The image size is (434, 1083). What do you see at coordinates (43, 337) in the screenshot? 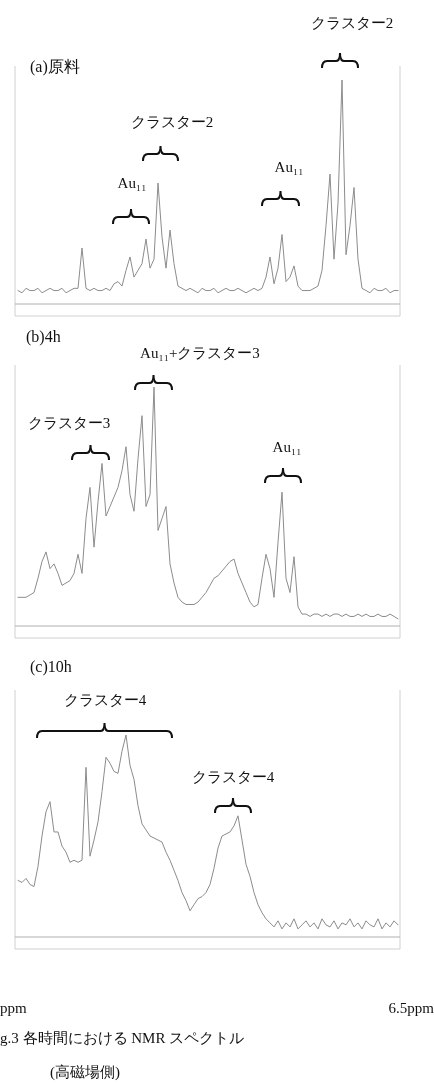
I see `chart-title: (b)4h` at bounding box center [43, 337].